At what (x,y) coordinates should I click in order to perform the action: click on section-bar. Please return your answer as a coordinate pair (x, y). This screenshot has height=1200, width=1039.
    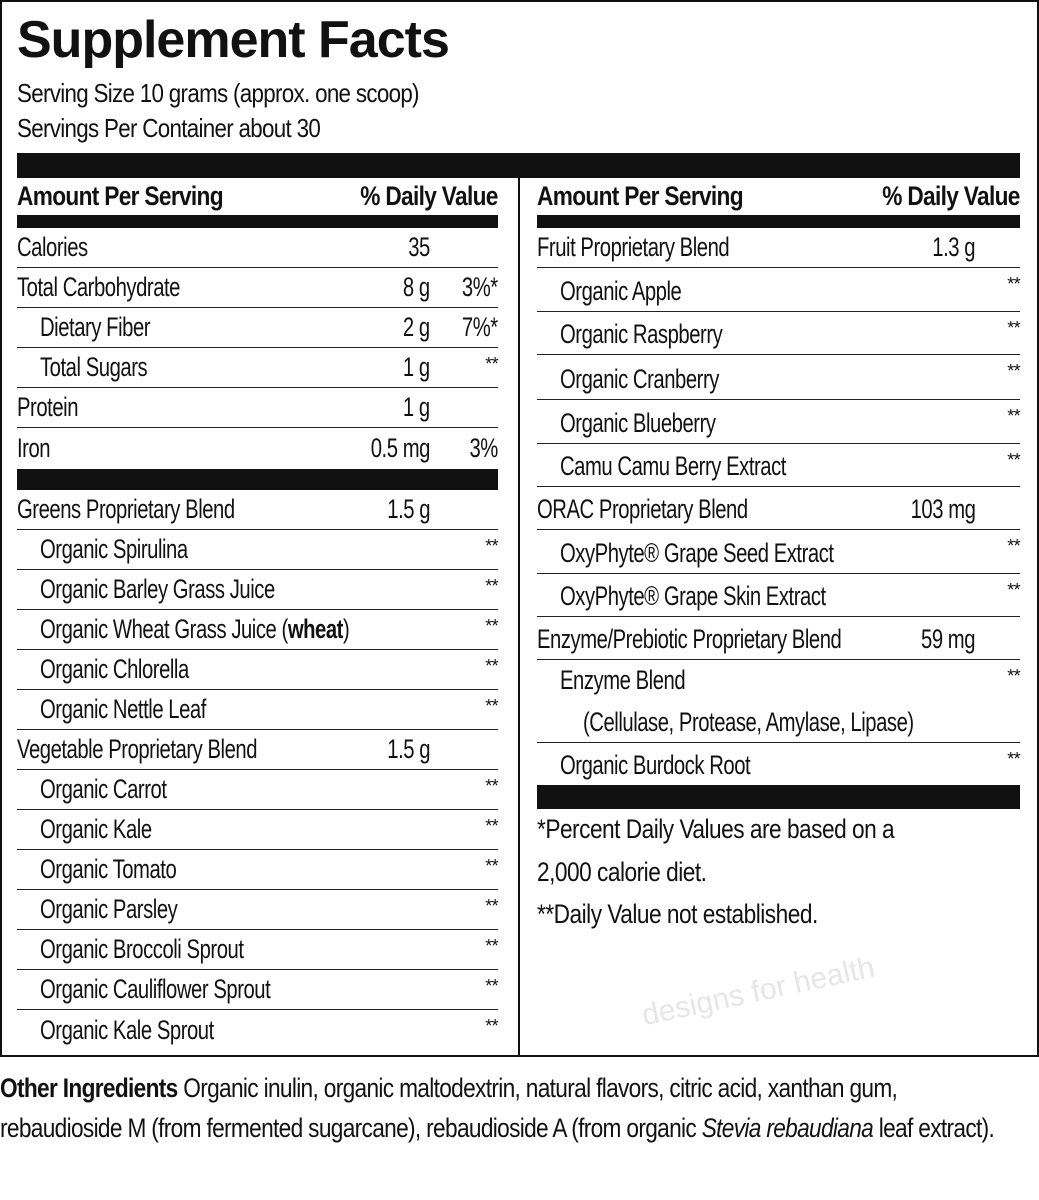
    Looking at the image, I should click on (257, 479).